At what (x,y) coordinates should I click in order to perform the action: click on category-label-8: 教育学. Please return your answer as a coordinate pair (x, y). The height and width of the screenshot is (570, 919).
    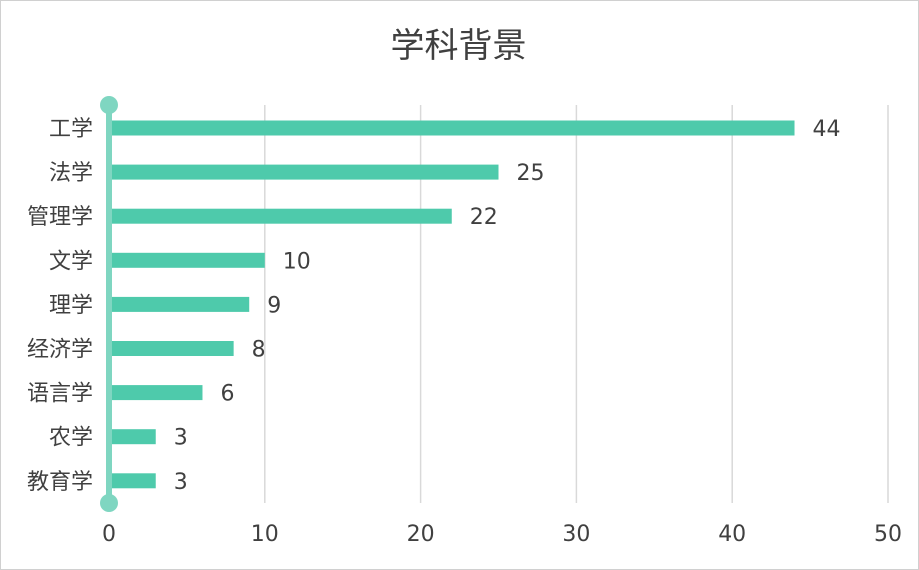
    Looking at the image, I should click on (60, 482).